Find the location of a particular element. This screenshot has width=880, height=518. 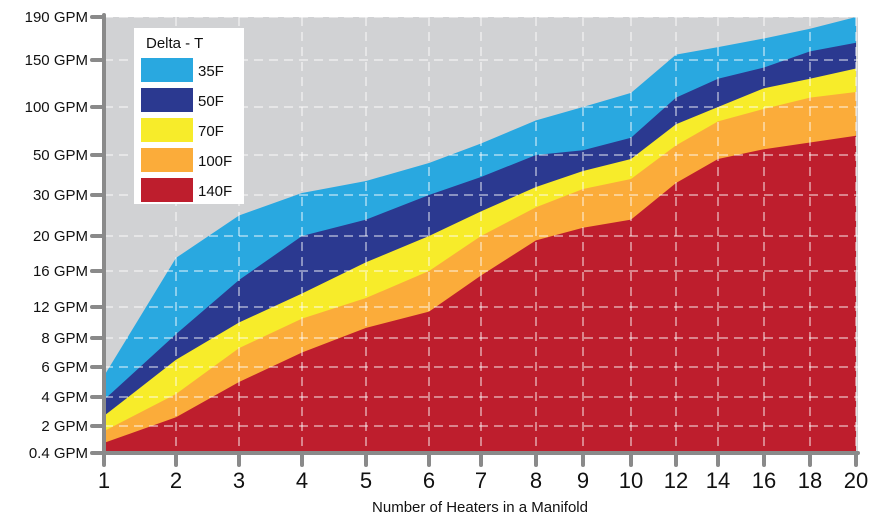

x-tick-label: 18 is located at coordinates (810, 480).